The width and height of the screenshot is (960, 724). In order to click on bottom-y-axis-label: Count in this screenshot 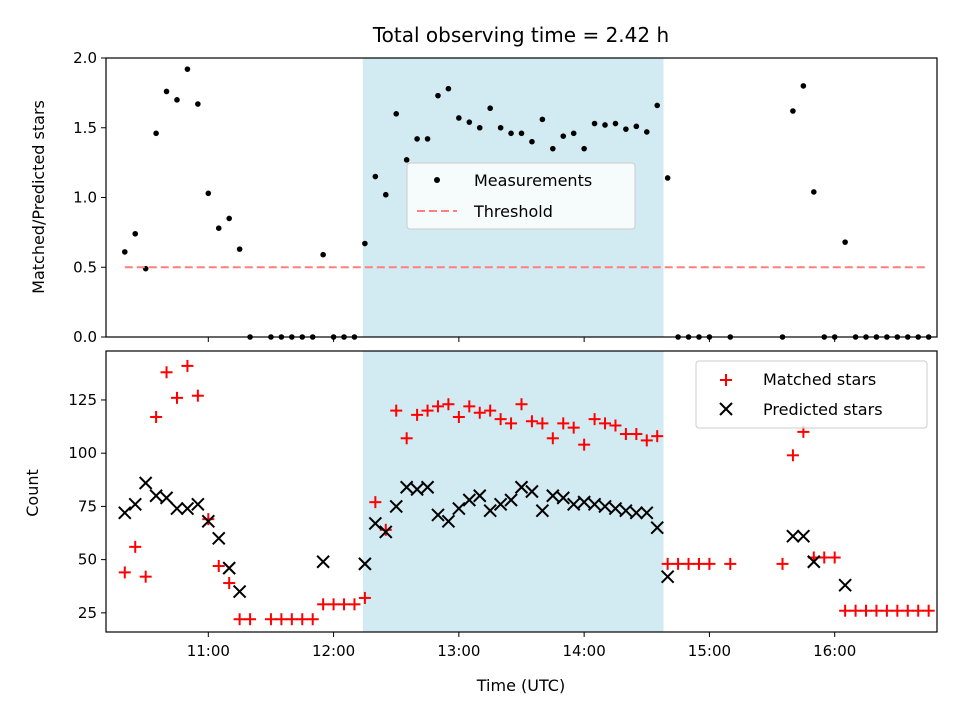, I will do `click(32, 493)`.